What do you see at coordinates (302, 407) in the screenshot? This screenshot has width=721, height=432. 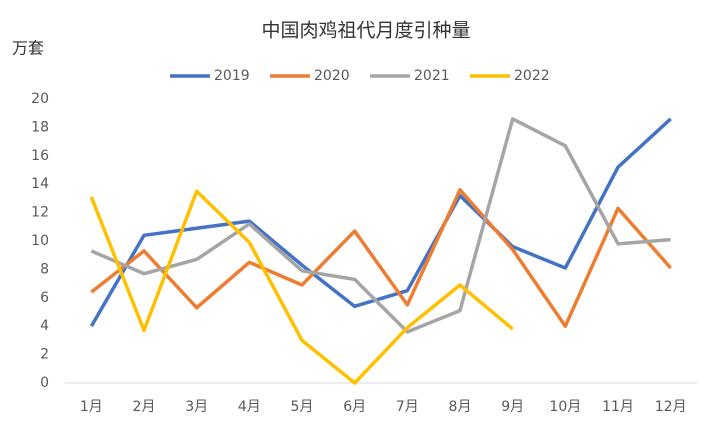 I see `x-tick-label: 5月` at bounding box center [302, 407].